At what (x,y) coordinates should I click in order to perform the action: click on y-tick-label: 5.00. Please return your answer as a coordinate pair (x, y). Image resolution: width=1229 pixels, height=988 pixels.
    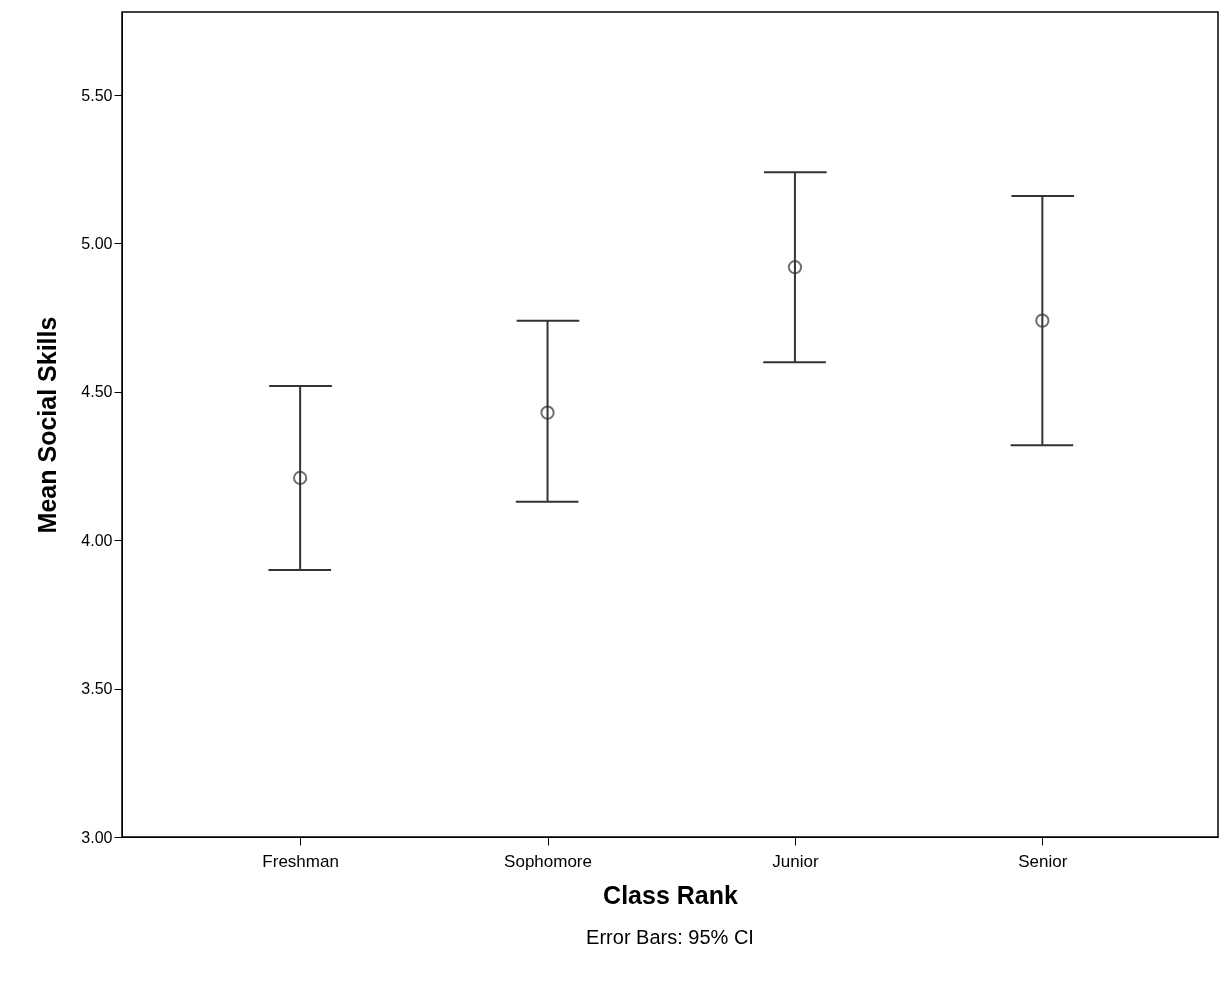
    Looking at the image, I should click on (97, 243).